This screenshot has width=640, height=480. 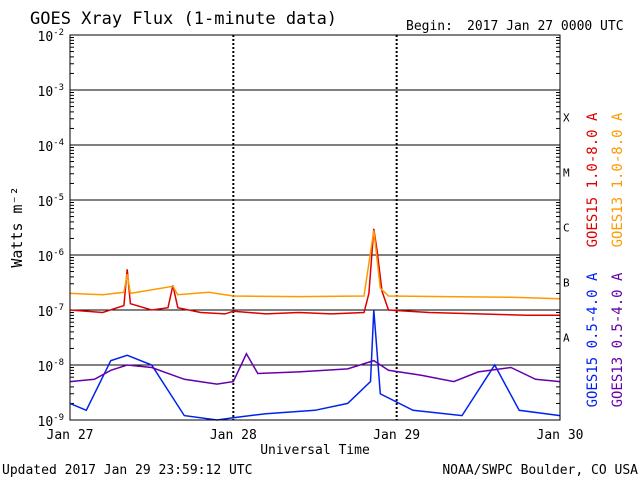 I want to click on flare-class-label: A, so click(x=566, y=338).